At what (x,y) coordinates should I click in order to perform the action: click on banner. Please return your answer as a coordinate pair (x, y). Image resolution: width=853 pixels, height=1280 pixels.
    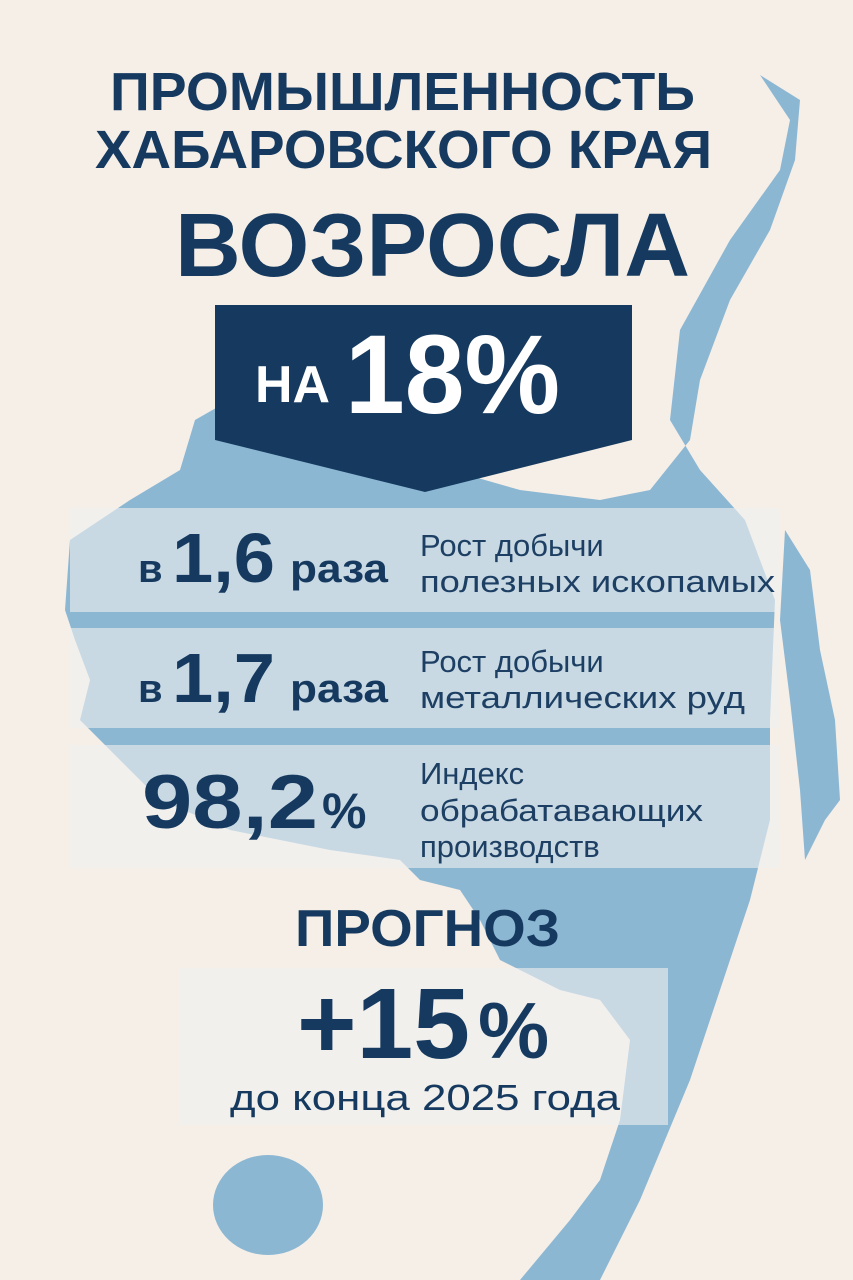
    Looking at the image, I should click on (423, 398).